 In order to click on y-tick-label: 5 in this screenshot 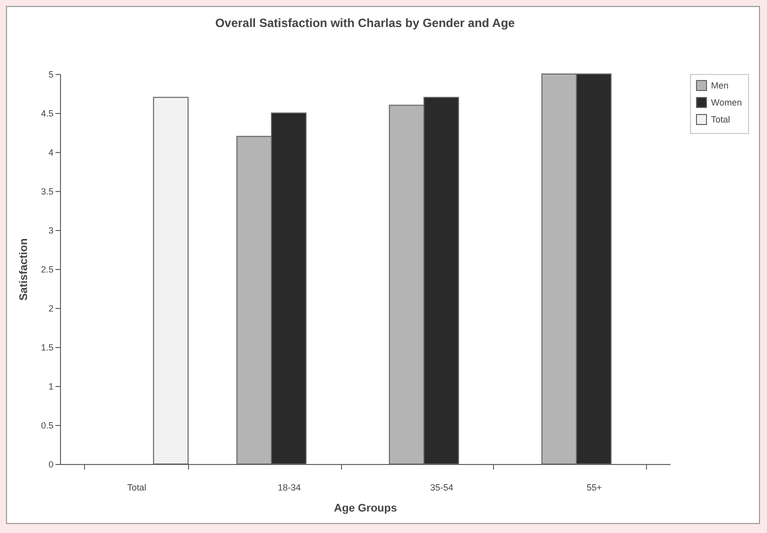, I will do `click(51, 75)`.